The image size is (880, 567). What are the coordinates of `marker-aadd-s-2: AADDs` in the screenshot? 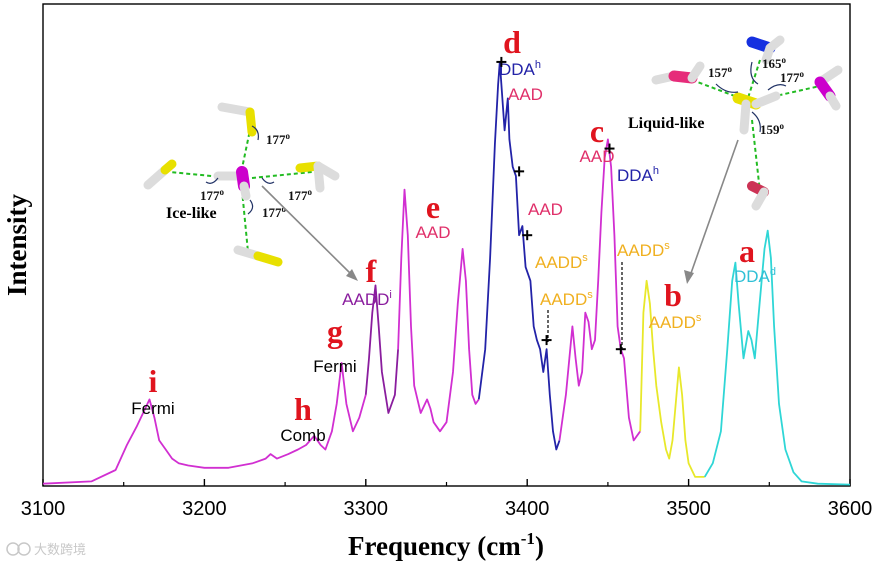 It's located at (566, 315).